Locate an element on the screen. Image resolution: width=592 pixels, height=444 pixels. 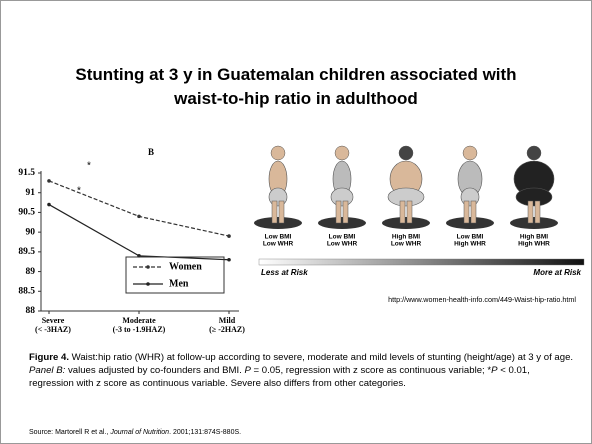
x-tick-sublabel: (< -3HAZ) is located at coordinates (53, 329).